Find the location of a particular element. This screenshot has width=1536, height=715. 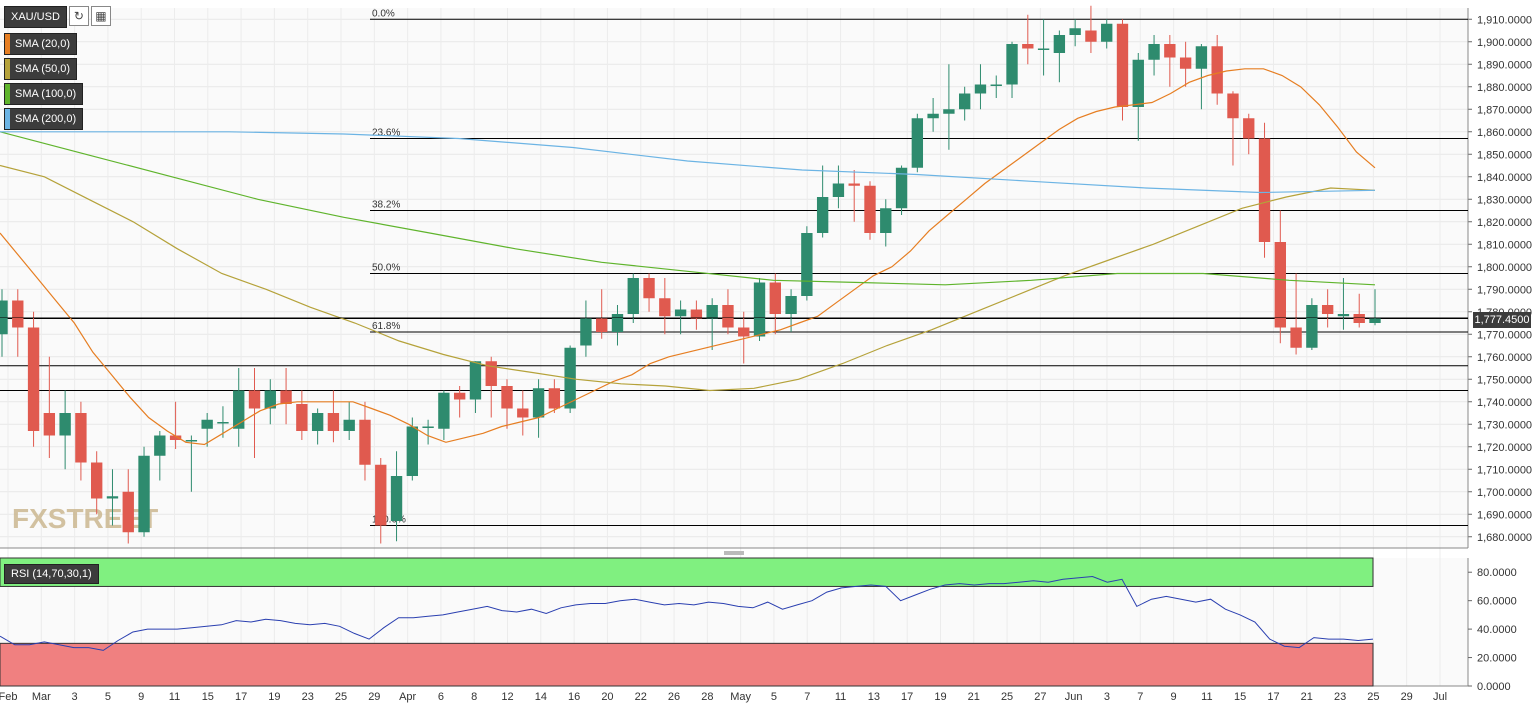

x-tick-label: 26 is located at coordinates (674, 697).